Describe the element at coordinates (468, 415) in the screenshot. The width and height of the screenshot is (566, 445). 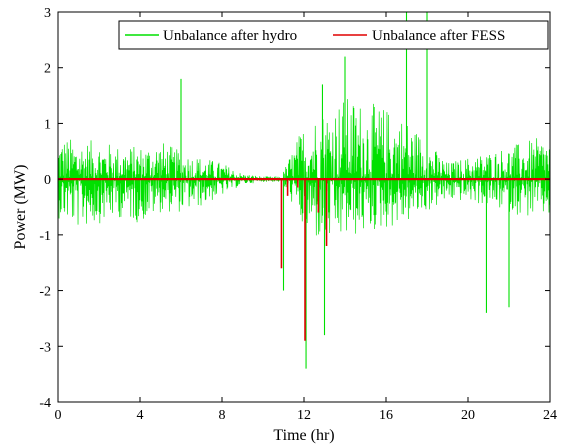
I see `x-tick-label-5: 20` at that location.